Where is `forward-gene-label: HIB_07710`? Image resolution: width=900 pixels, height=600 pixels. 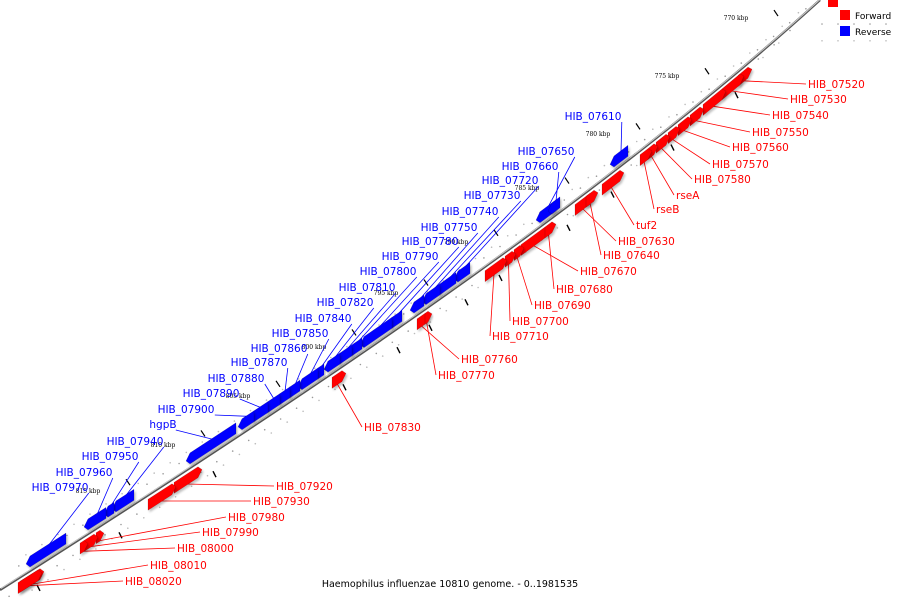
forward-gene-label: HIB_07710 is located at coordinates (520, 337).